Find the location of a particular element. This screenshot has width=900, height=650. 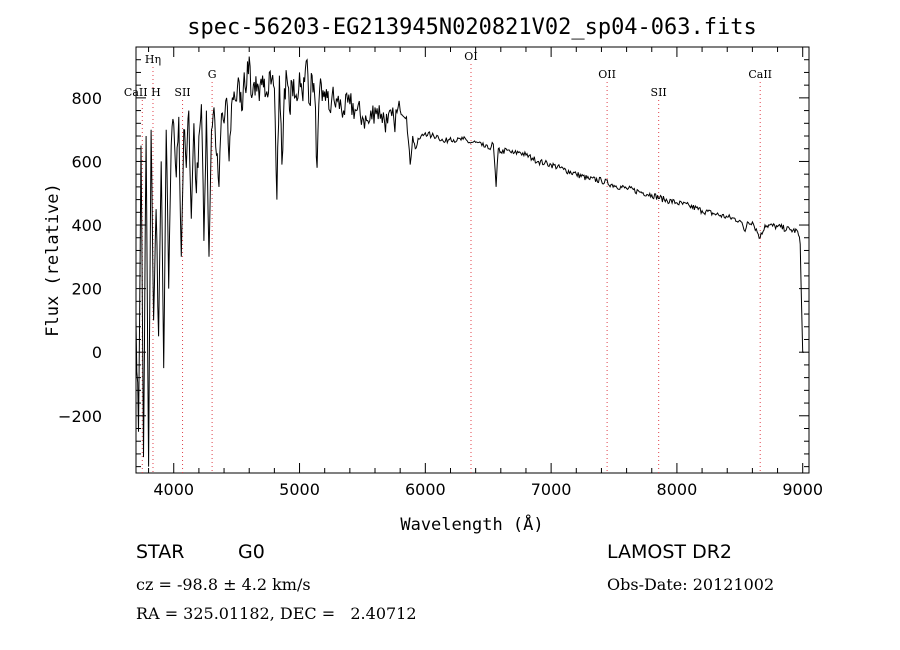

x-tick-label: 6000 is located at coordinates (425, 489).